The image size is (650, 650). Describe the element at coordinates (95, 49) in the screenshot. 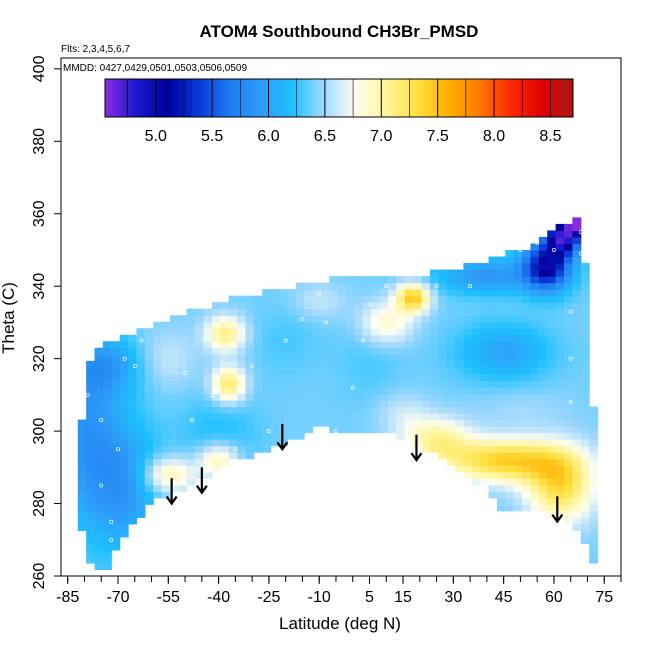

I see `flights-note: Flts: 2,3,4,5,6,7` at that location.